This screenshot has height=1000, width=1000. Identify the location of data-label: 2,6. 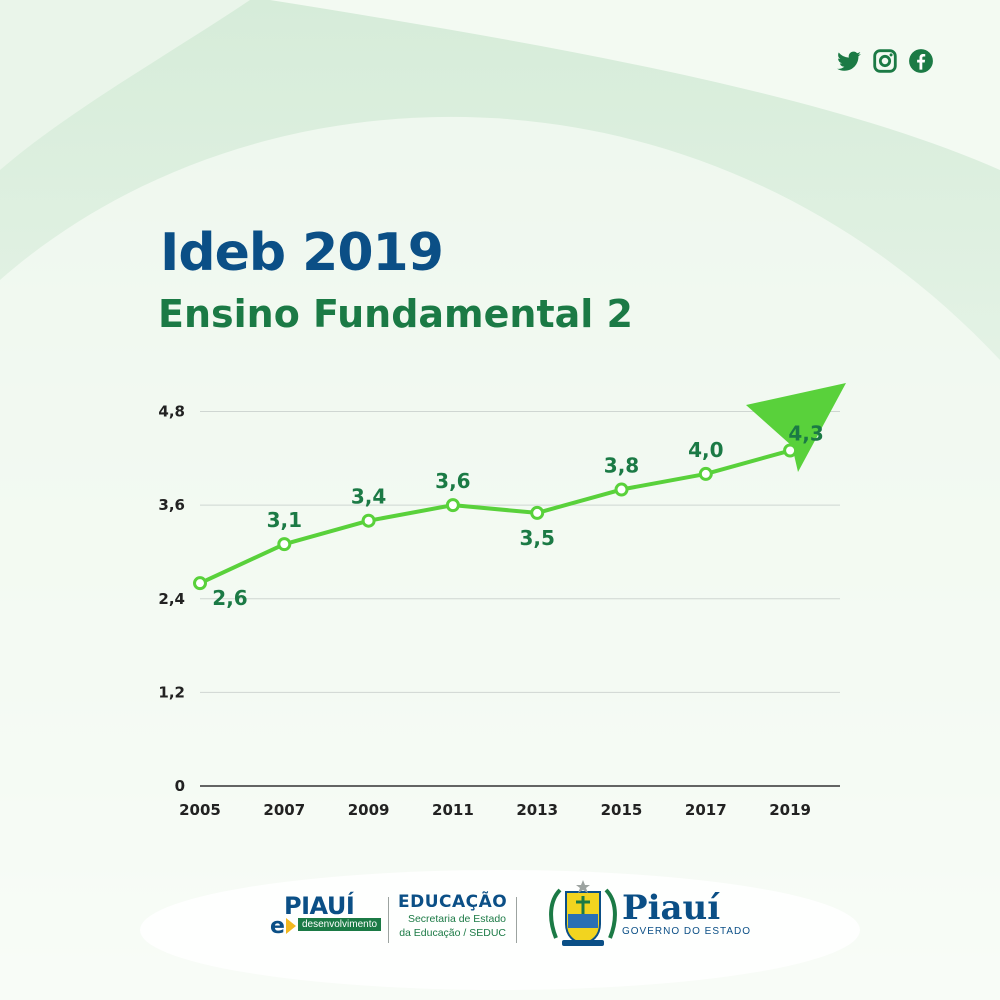
(229, 598).